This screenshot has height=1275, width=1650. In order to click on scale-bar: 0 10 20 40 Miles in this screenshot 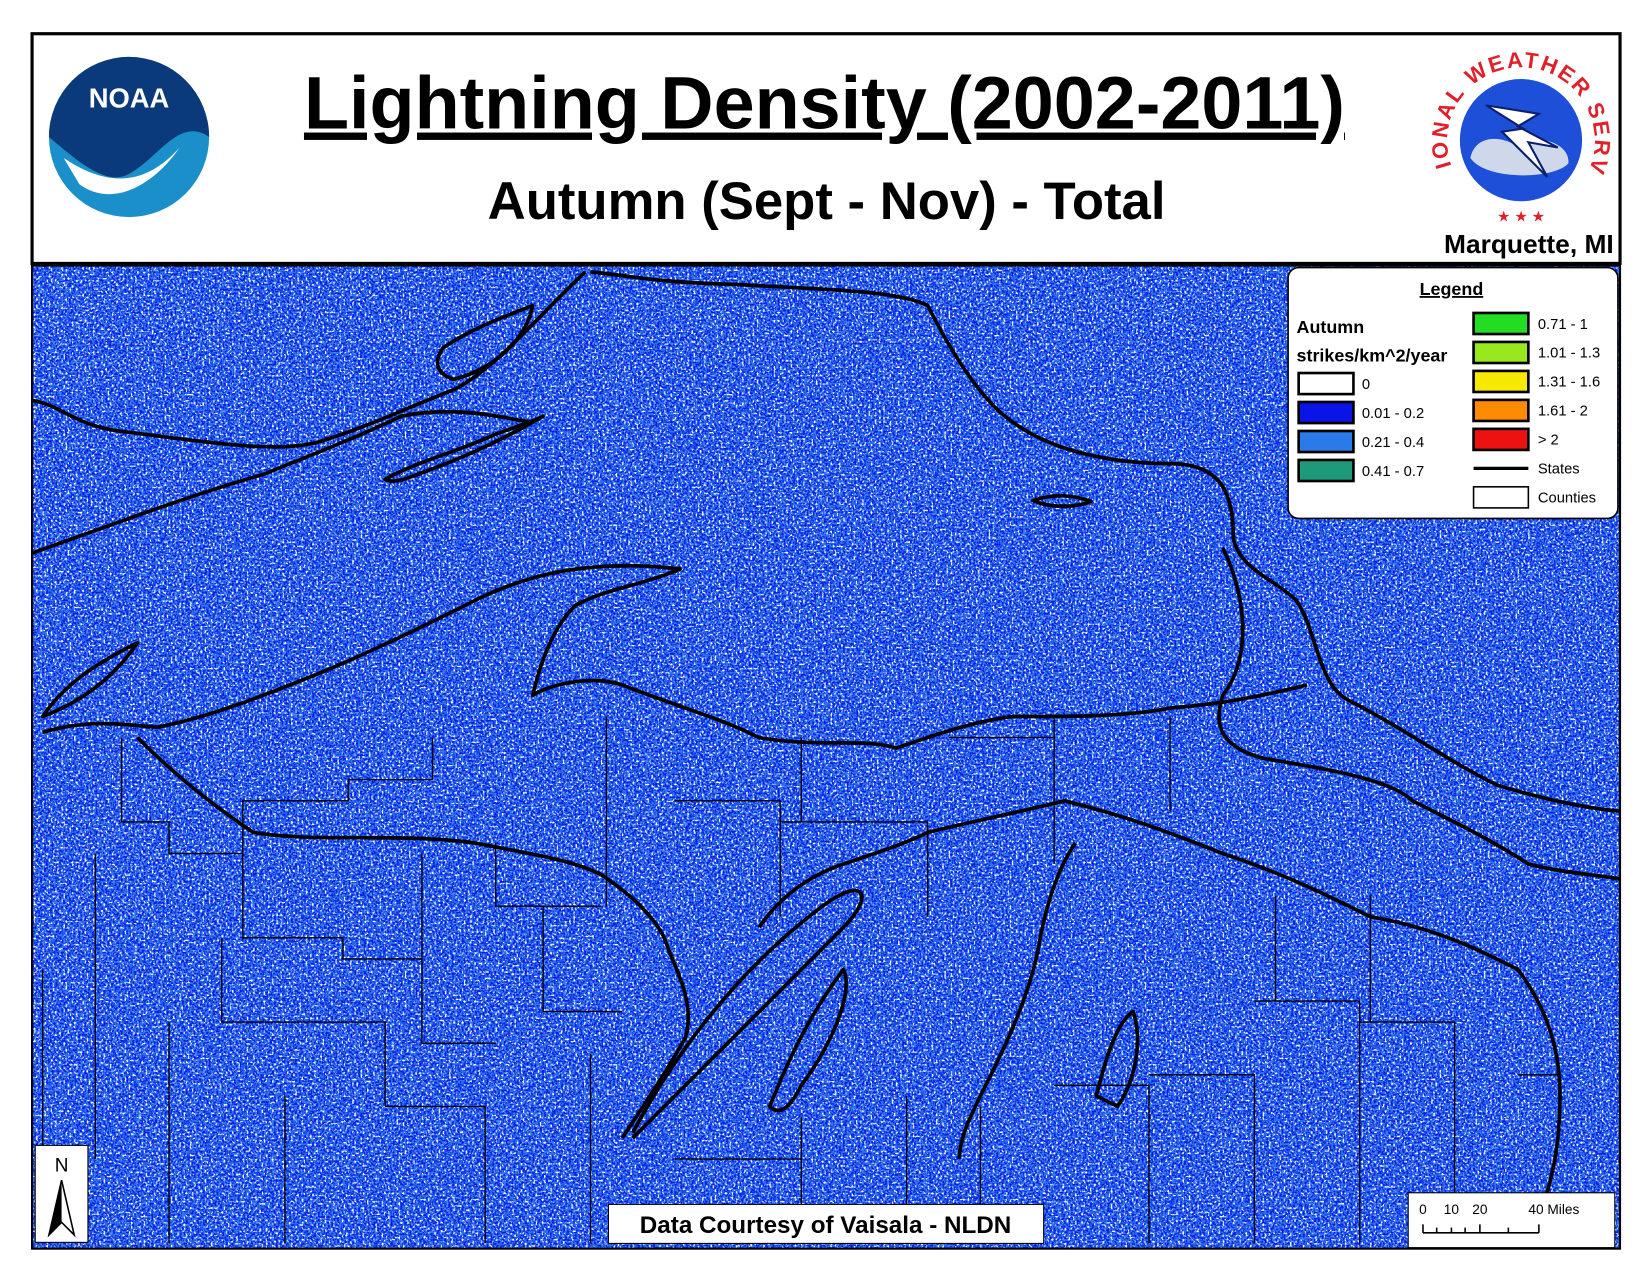, I will do `click(1511, 1220)`.